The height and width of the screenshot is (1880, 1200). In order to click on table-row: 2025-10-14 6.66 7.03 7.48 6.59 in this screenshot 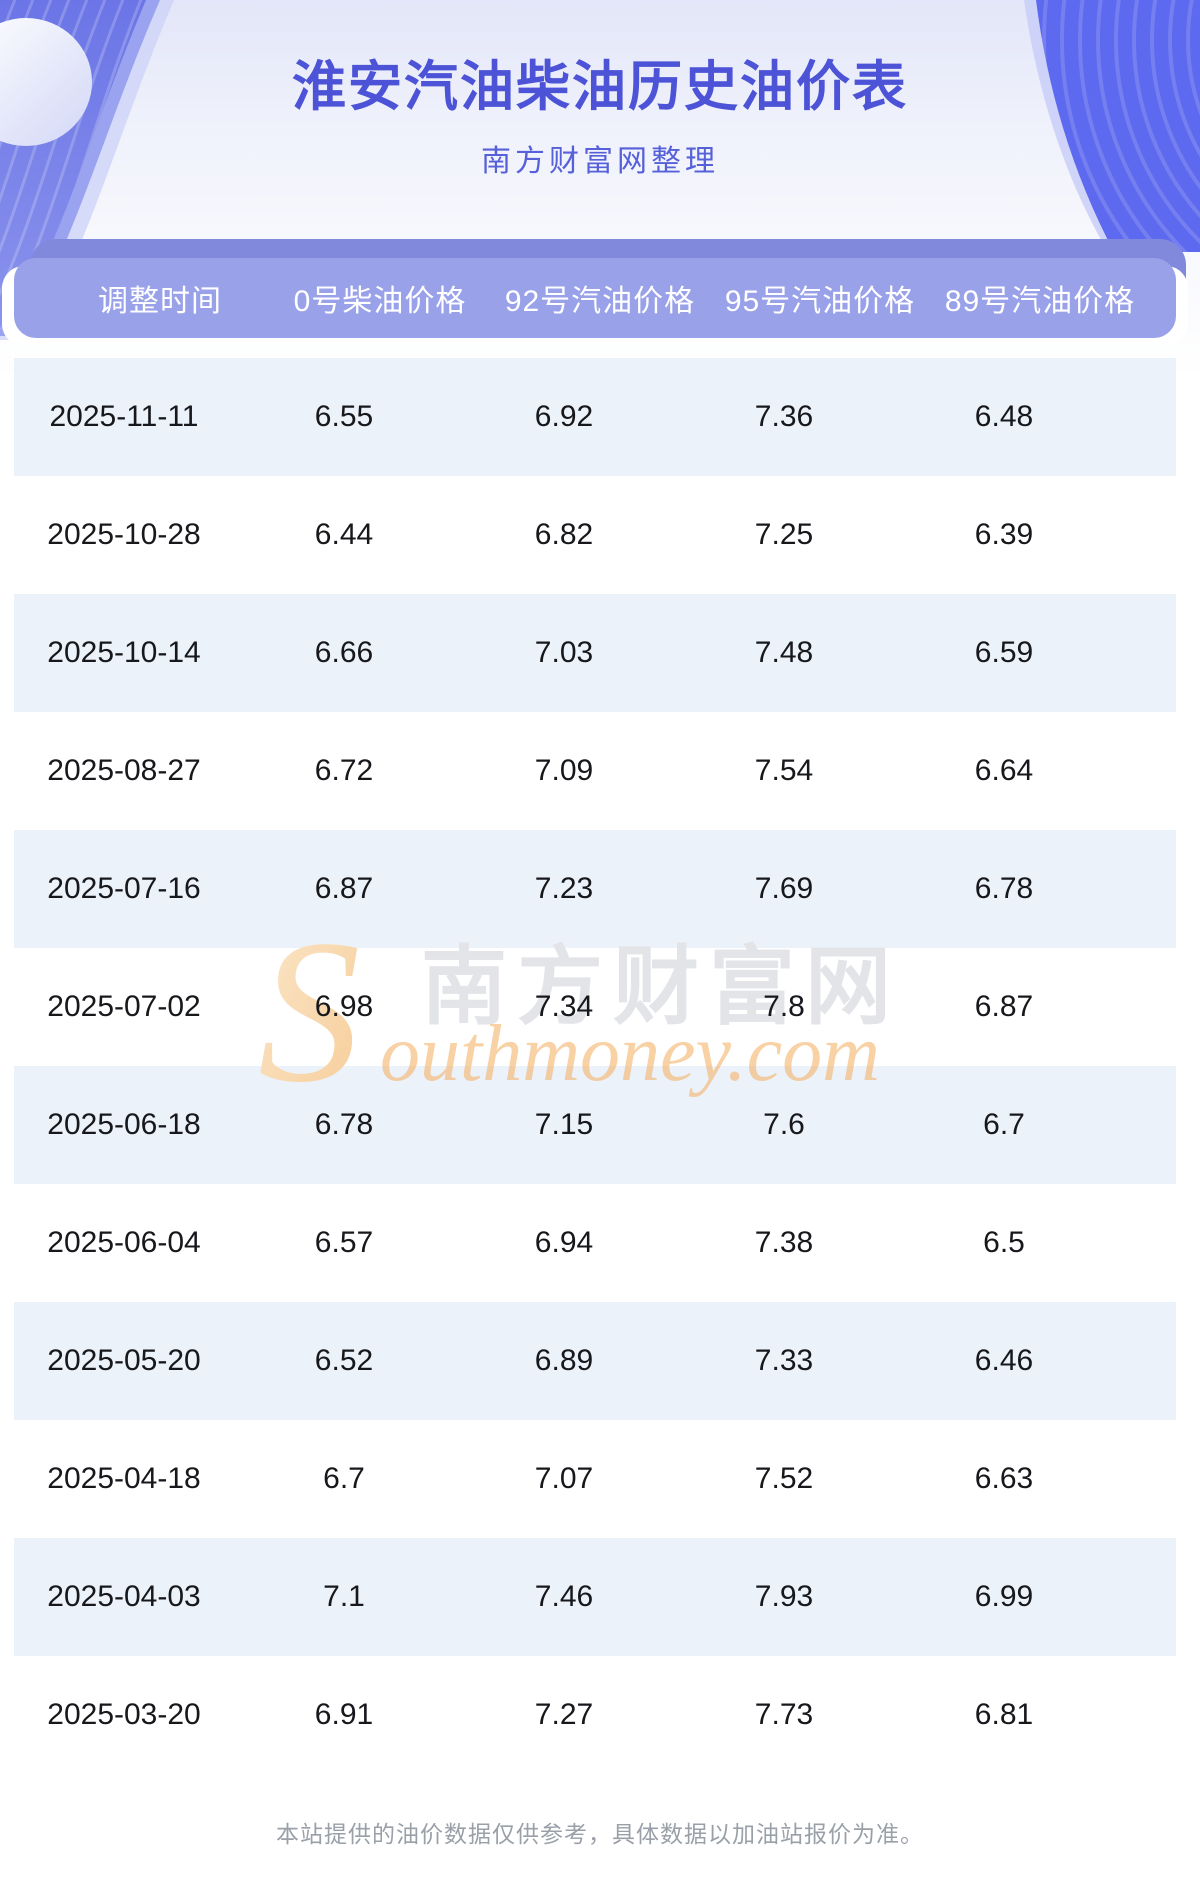, I will do `click(595, 653)`.